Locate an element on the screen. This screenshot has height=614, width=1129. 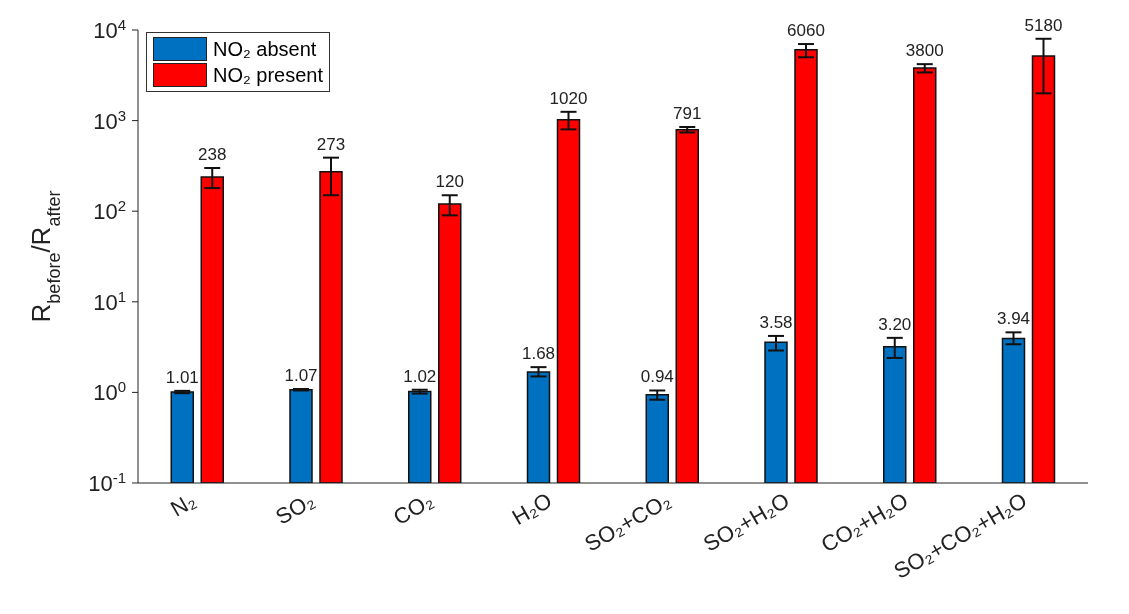
data-label: 3.58 is located at coordinates (776, 322).